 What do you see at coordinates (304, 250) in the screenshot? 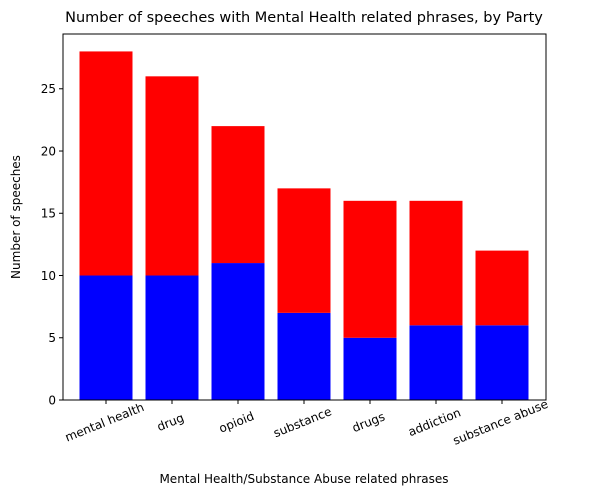
I see `bar-substance-republican` at bounding box center [304, 250].